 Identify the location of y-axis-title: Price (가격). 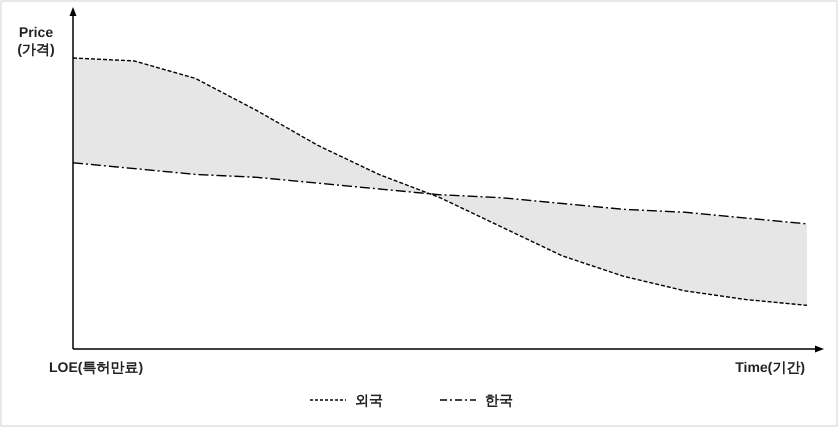
(36, 40).